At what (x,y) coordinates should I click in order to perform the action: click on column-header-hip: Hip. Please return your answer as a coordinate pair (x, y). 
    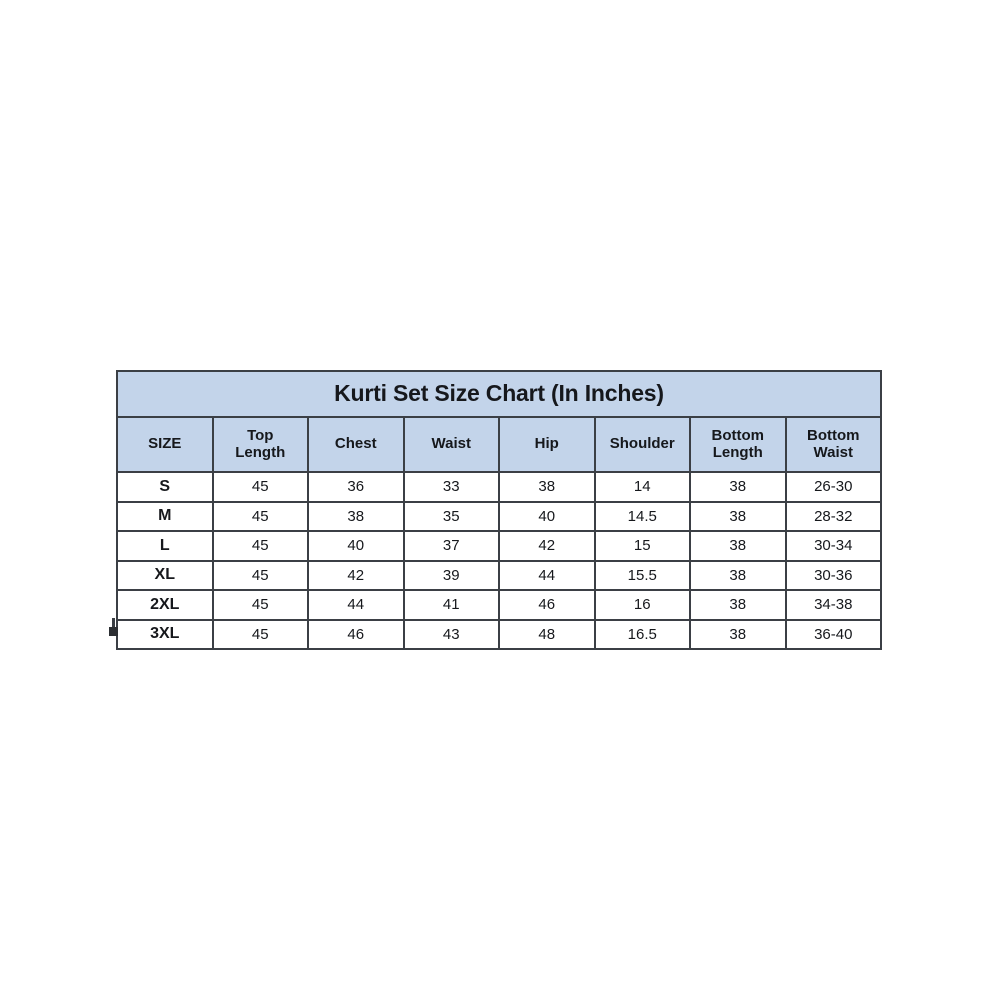
    Looking at the image, I should click on (547, 444).